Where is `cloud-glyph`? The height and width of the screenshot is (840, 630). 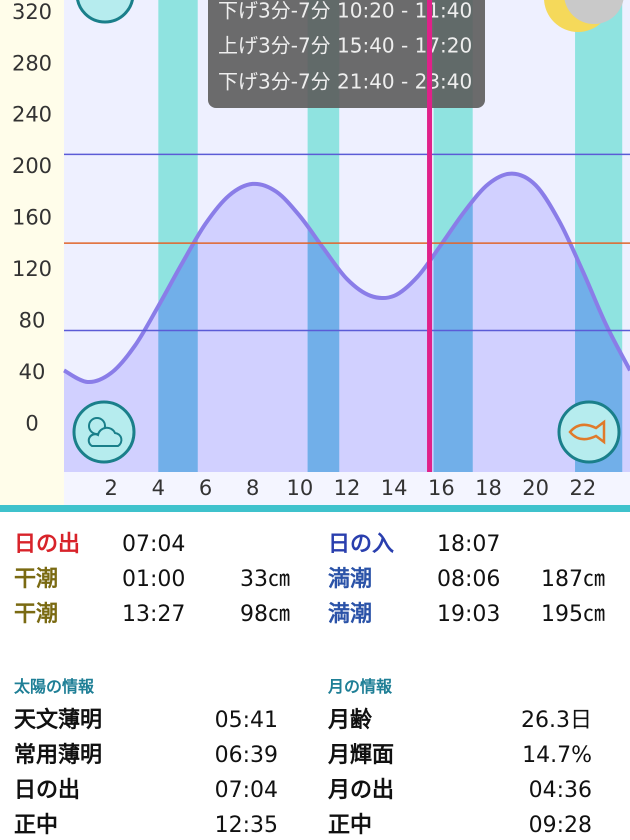
cloud-glyph is located at coordinates (105, 436).